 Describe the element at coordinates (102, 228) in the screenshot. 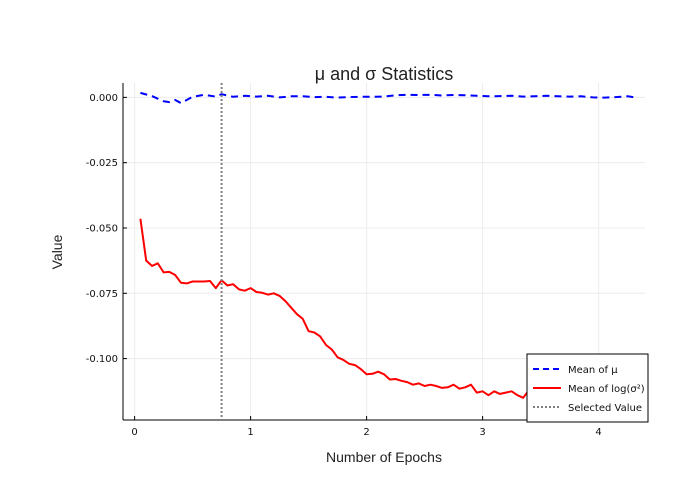

I see `y-tick-label: -0.050` at that location.